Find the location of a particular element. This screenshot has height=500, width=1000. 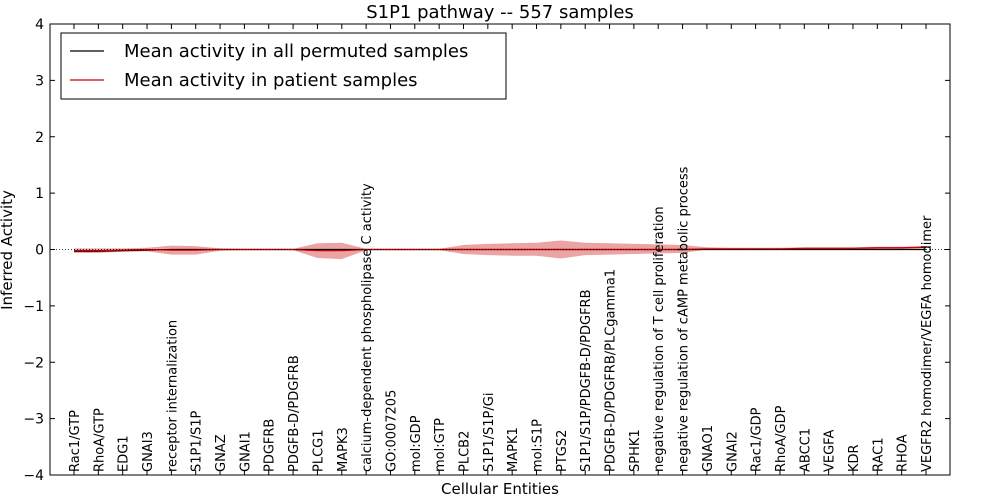

x-tick-label: RhoA/GDP is located at coordinates (781, 438).